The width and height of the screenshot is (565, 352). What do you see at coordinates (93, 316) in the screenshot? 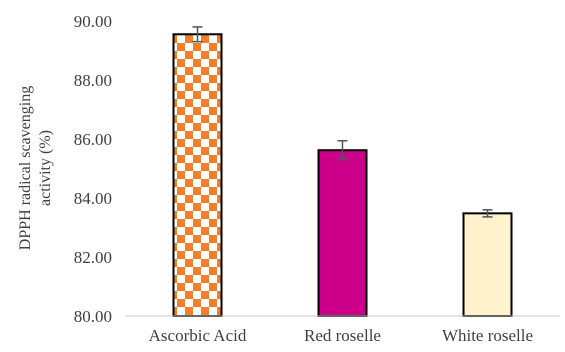
I see `y-tick-label: 80.00` at bounding box center [93, 316].